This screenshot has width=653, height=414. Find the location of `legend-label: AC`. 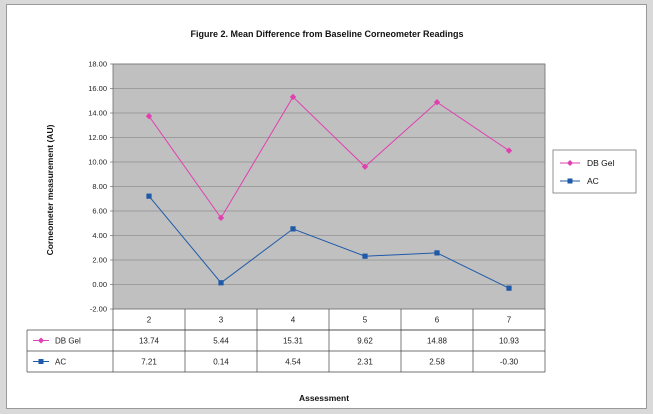

legend-label: AC is located at coordinates (593, 181).